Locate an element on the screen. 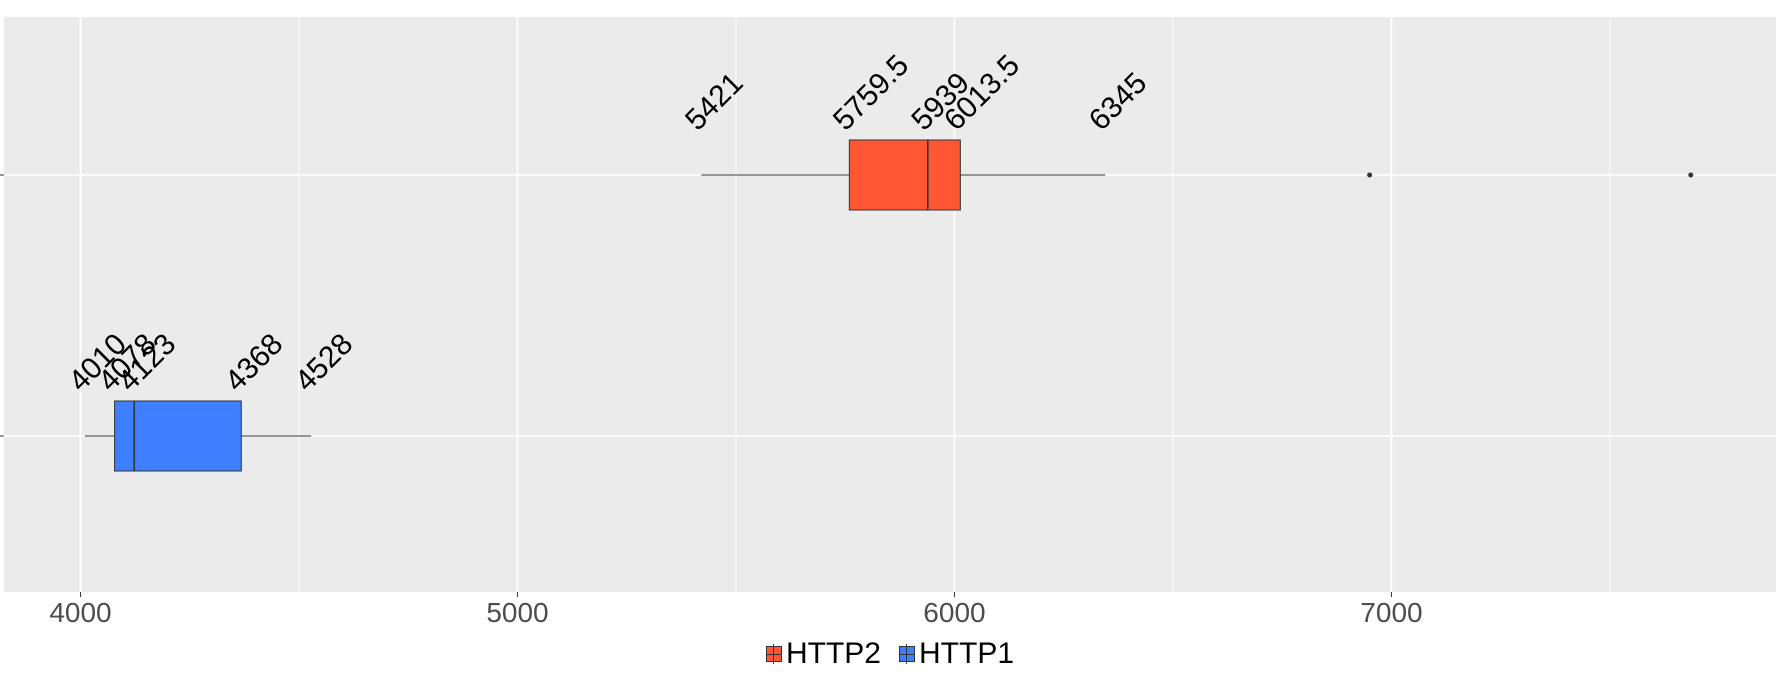  x-tick-label: 5000 is located at coordinates (517, 612).